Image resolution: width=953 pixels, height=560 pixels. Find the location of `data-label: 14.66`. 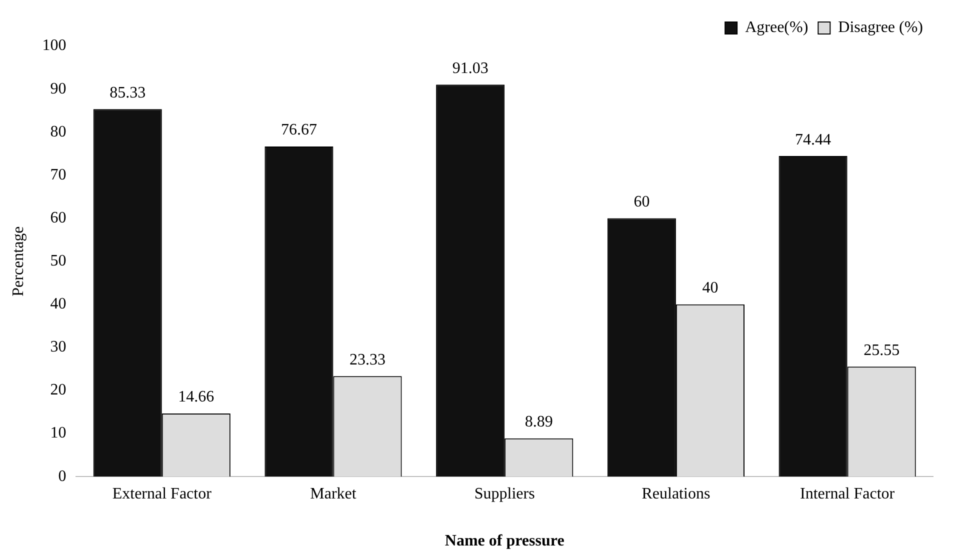

data-label: 14.66 is located at coordinates (196, 397).